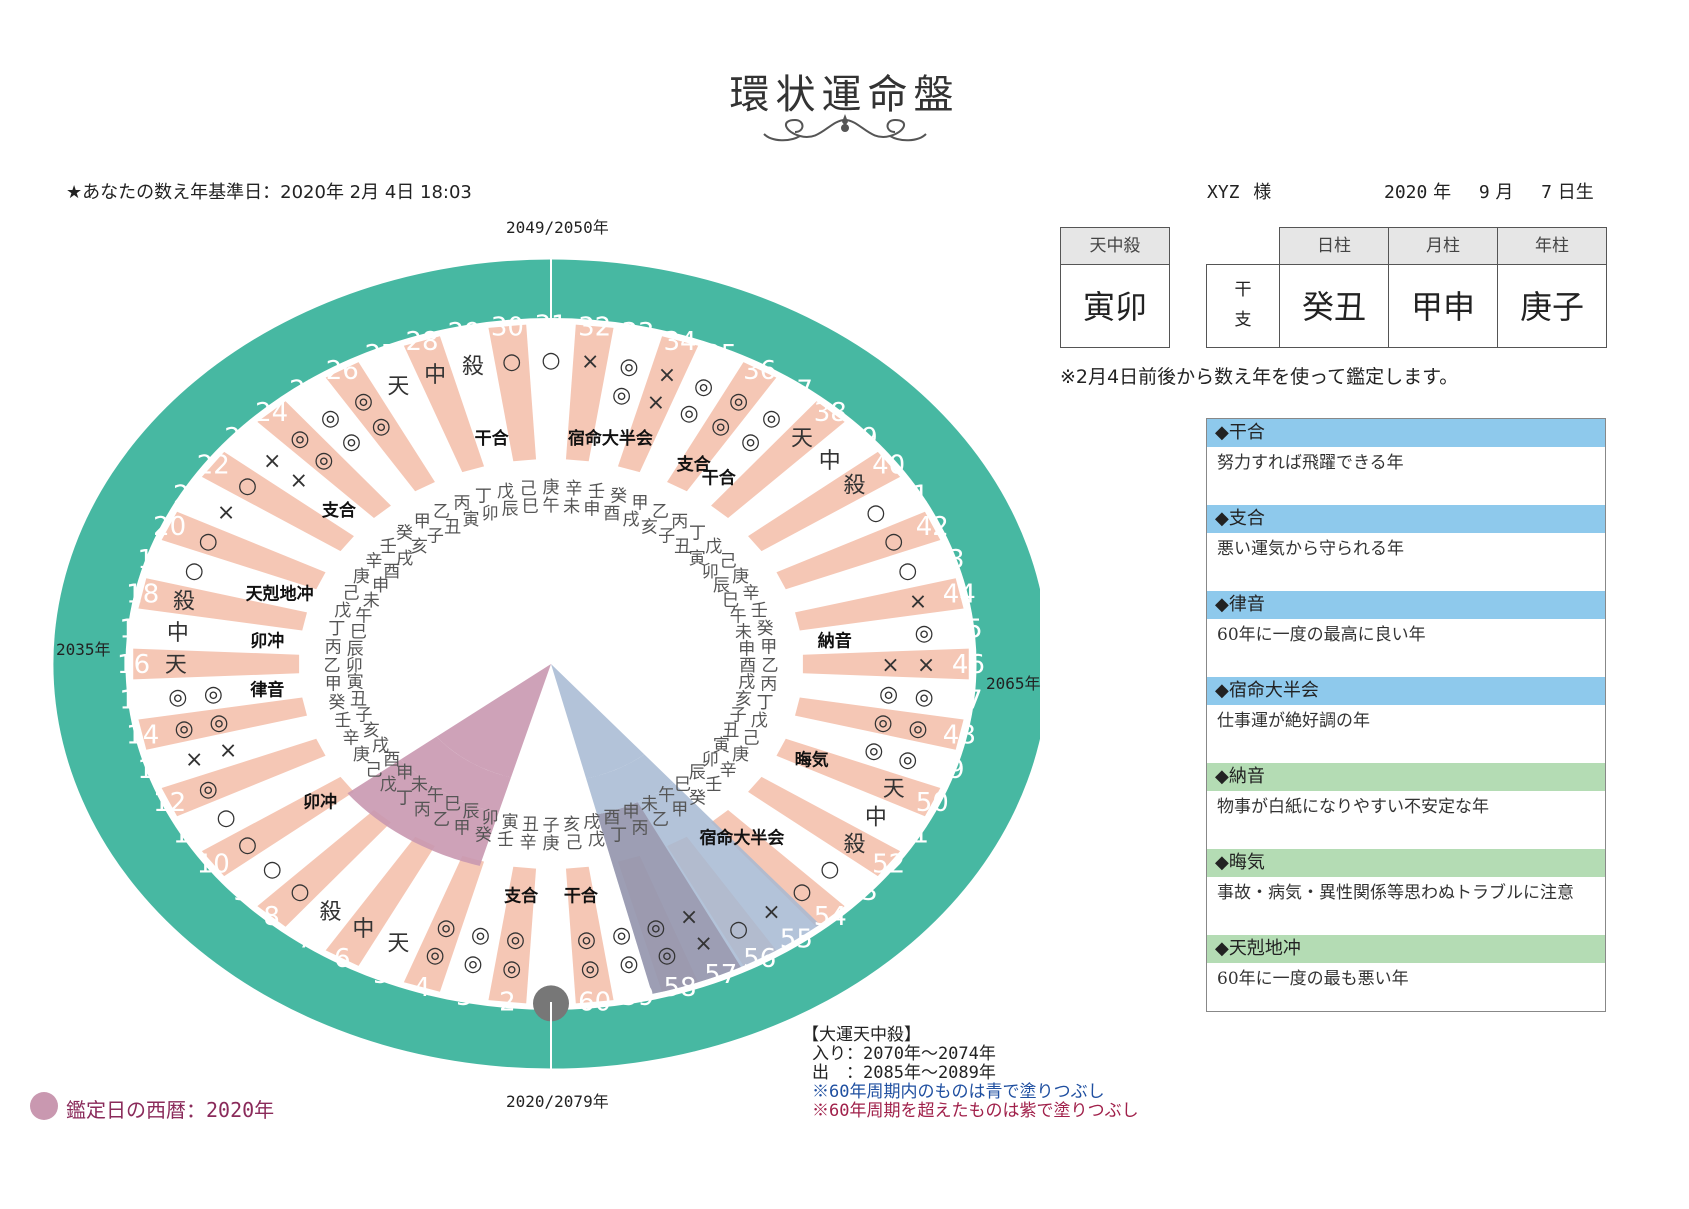 Image resolution: width=1689 pixels, height=1209 pixels. What do you see at coordinates (1115, 306) in the screenshot?
I see `tenchusatsu-value: 寅卯` at bounding box center [1115, 306].